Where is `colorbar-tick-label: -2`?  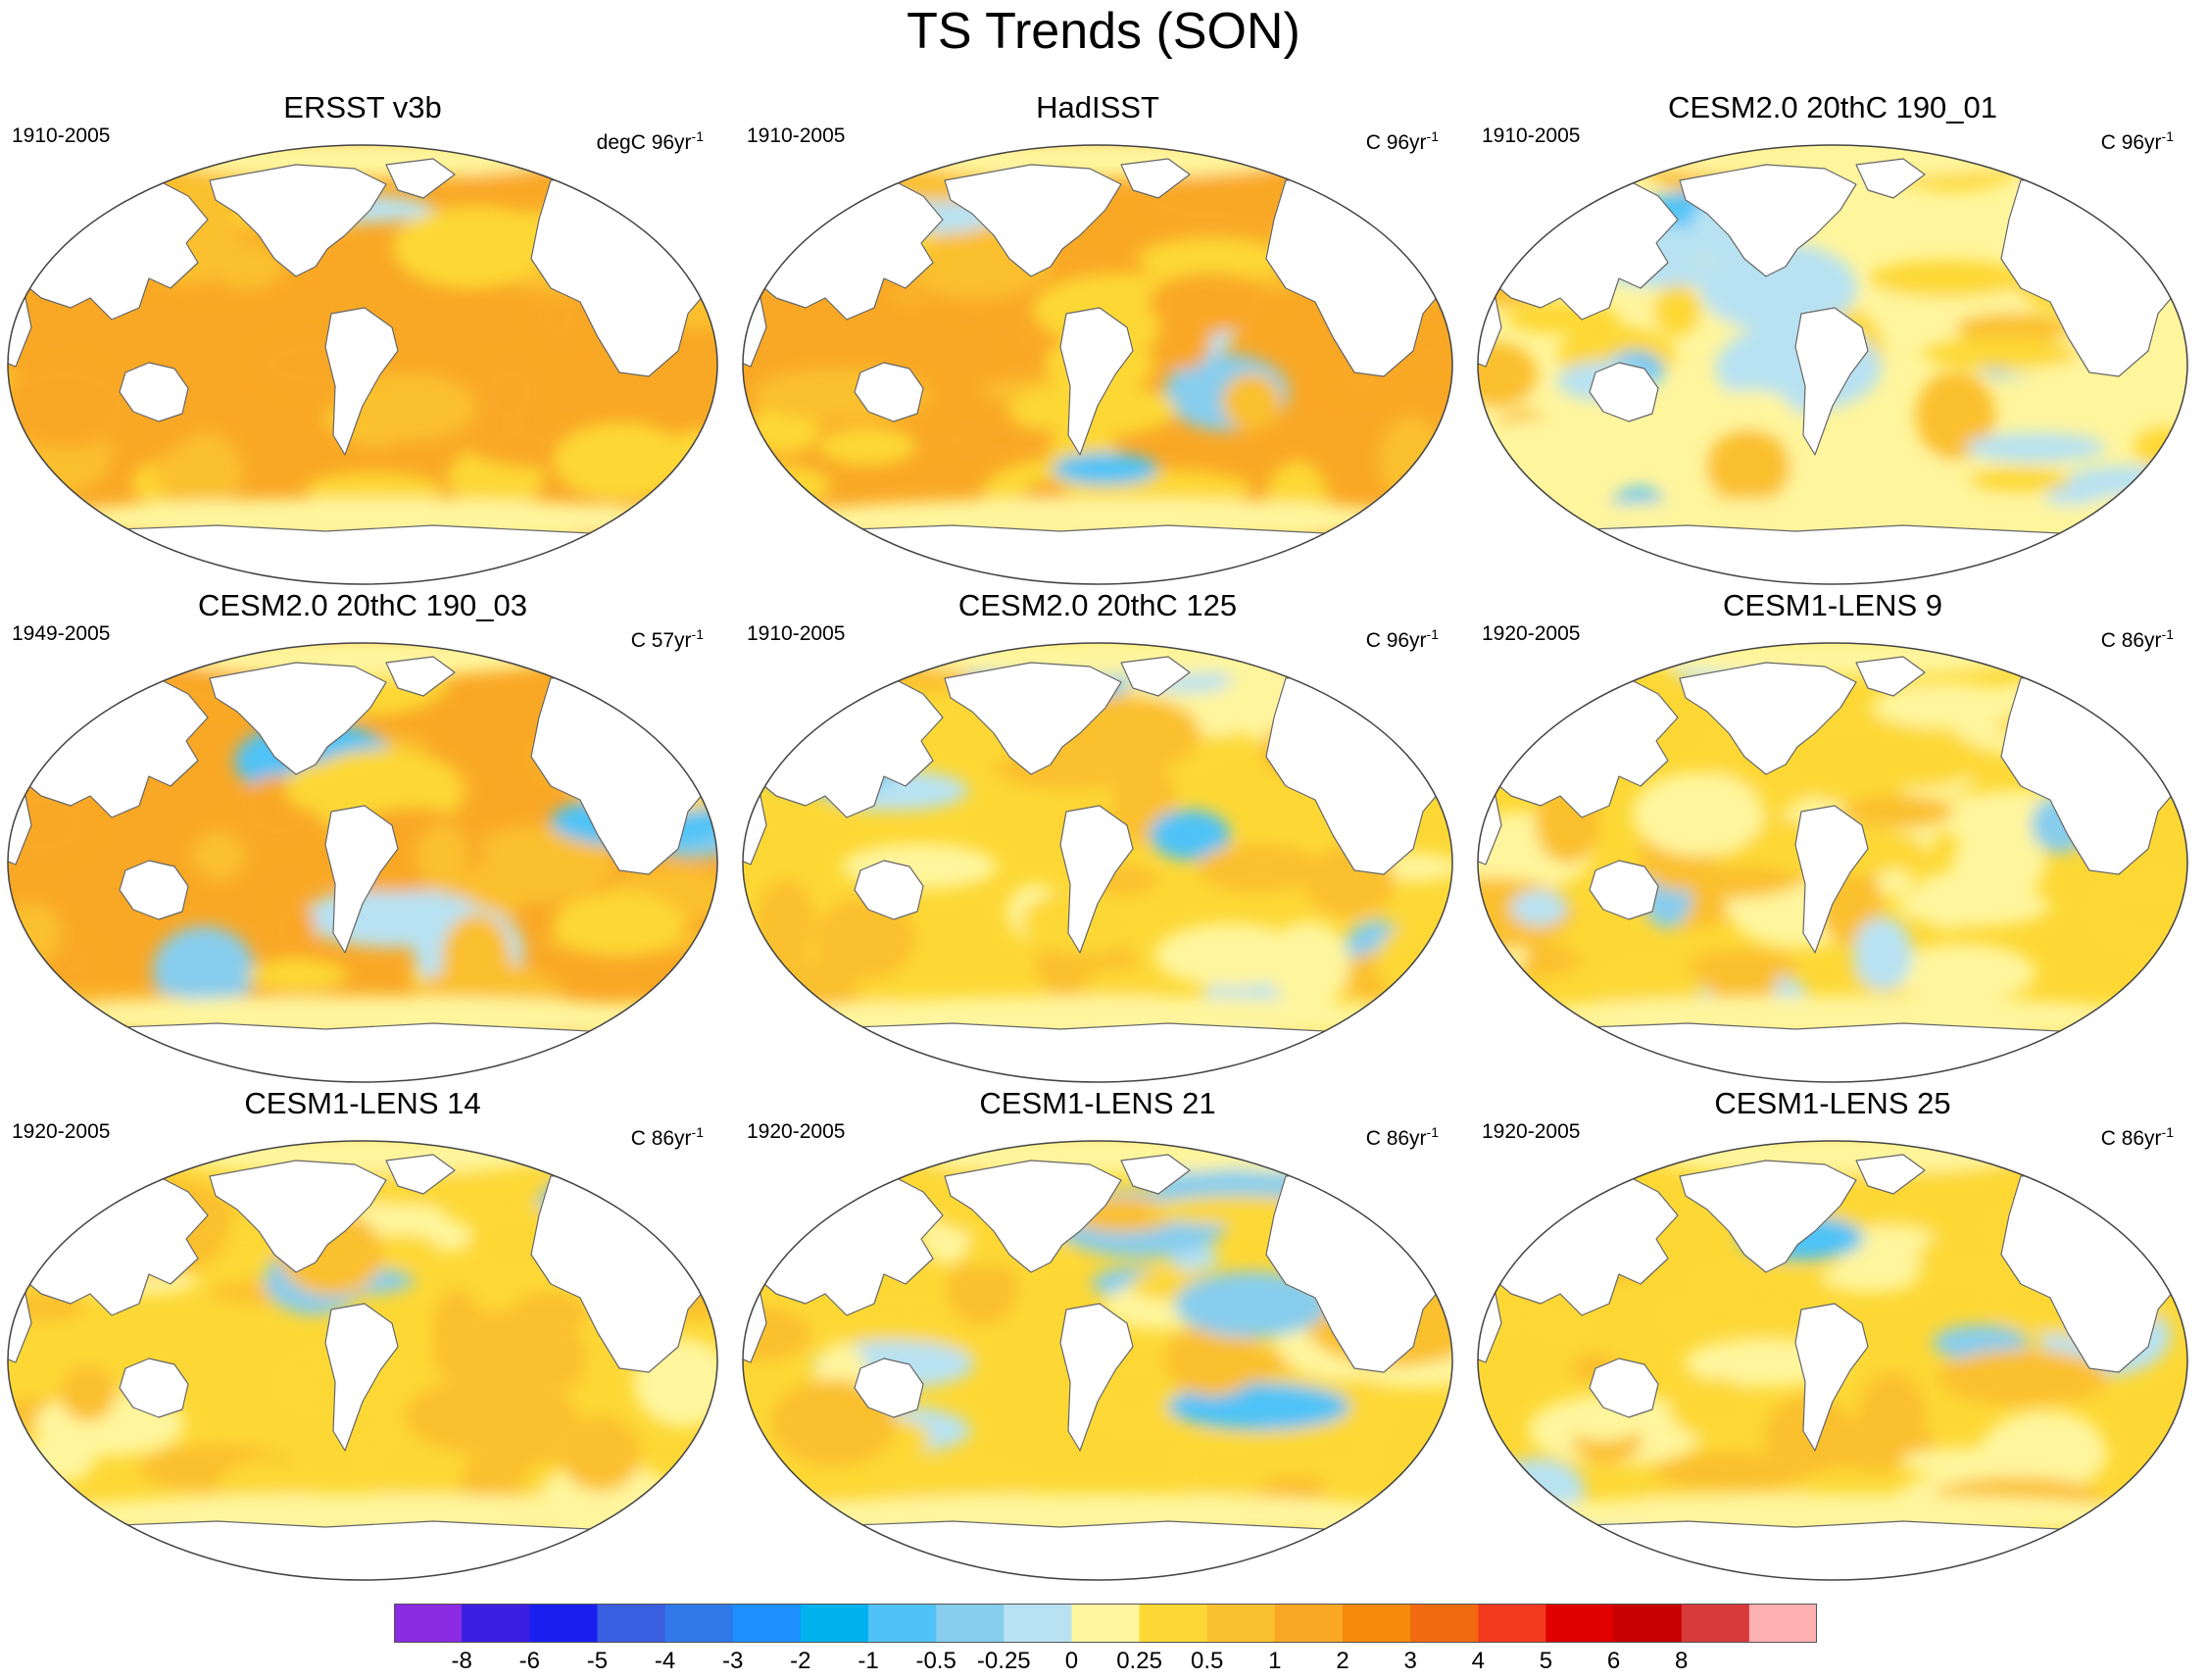 colorbar-tick-label: -2 is located at coordinates (800, 1661).